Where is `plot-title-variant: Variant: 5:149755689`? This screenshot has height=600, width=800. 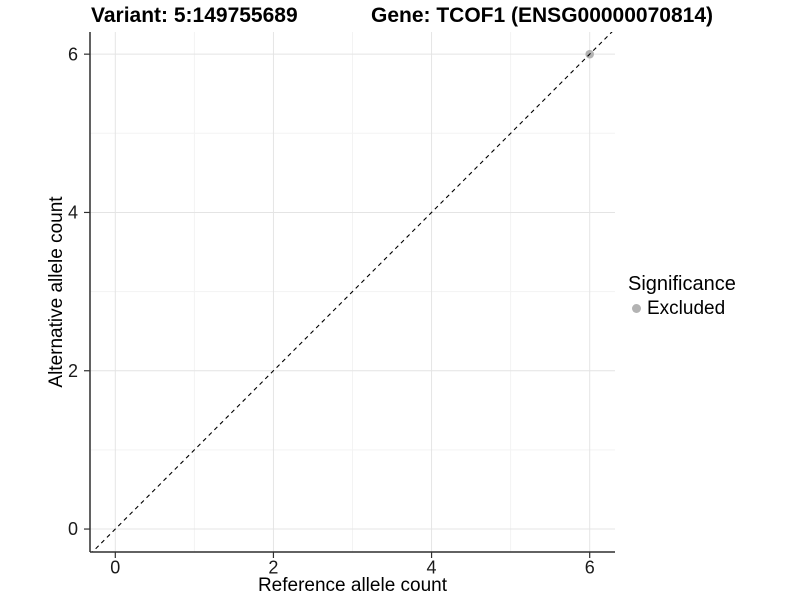
plot-title-variant: Variant: 5:149755689 is located at coordinates (194, 15).